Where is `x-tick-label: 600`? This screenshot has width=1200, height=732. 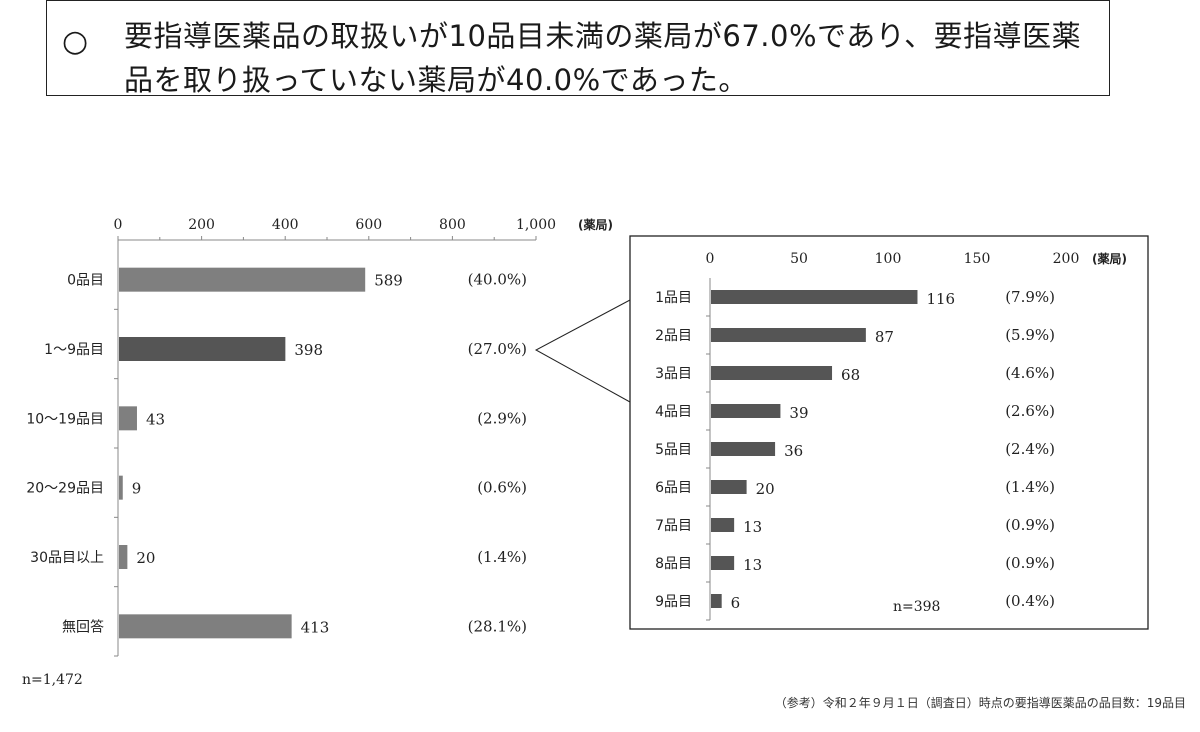
x-tick-label: 600 is located at coordinates (368, 225).